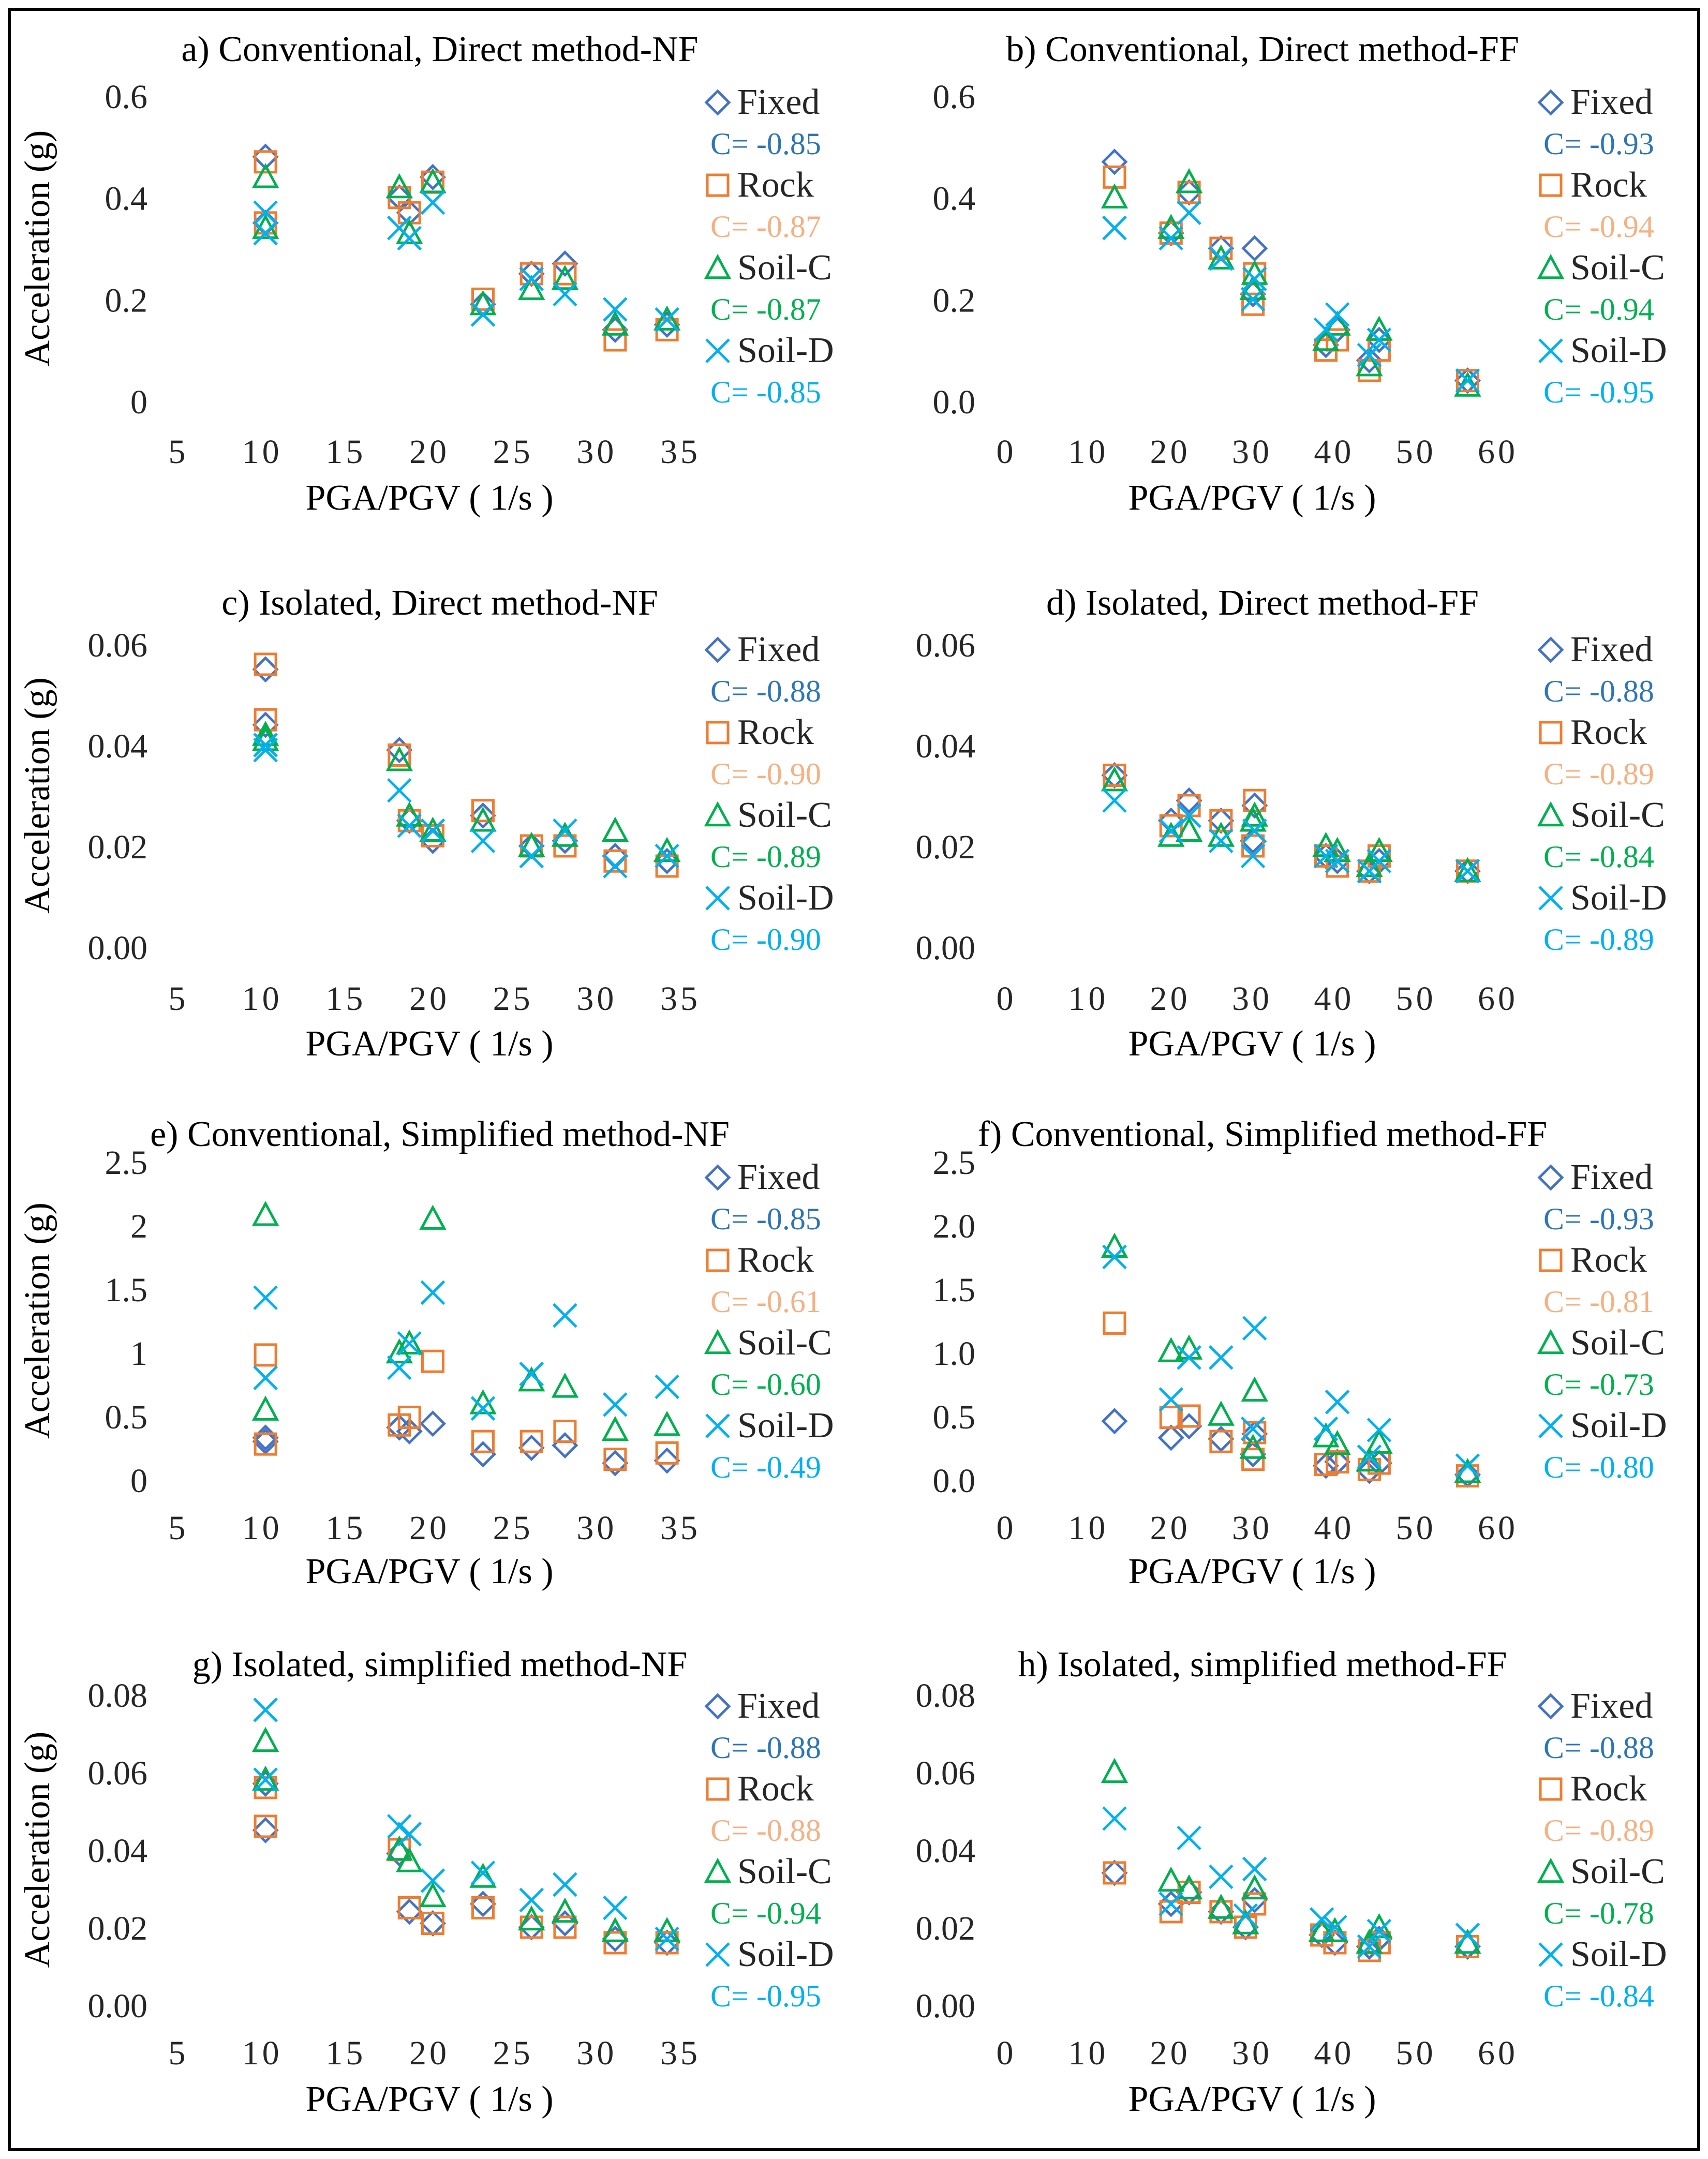  I want to click on correlation-label: C= -0.94, so click(1598, 227).